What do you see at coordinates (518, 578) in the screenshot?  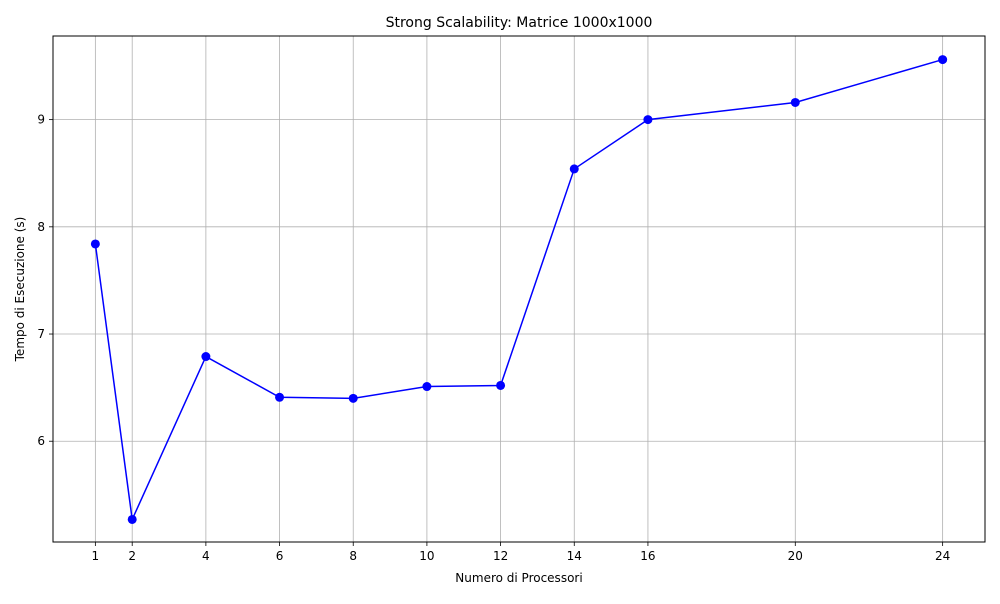 I see `x-axis-label: Numero di Processori` at bounding box center [518, 578].